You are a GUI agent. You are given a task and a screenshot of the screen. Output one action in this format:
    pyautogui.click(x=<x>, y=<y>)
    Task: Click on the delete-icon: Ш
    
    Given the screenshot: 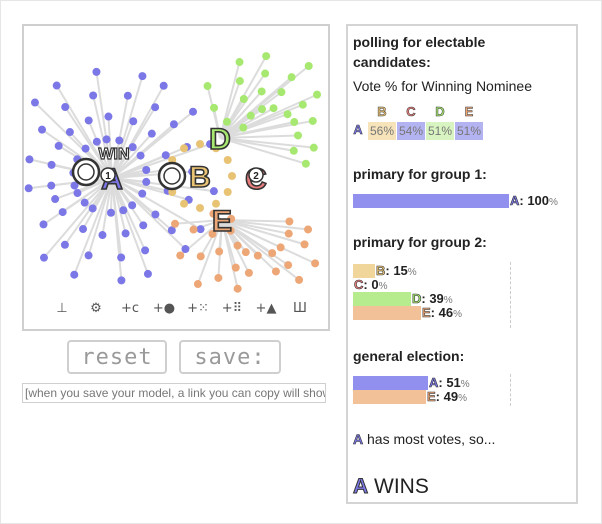 What is the action you would take?
    pyautogui.click(x=300, y=308)
    